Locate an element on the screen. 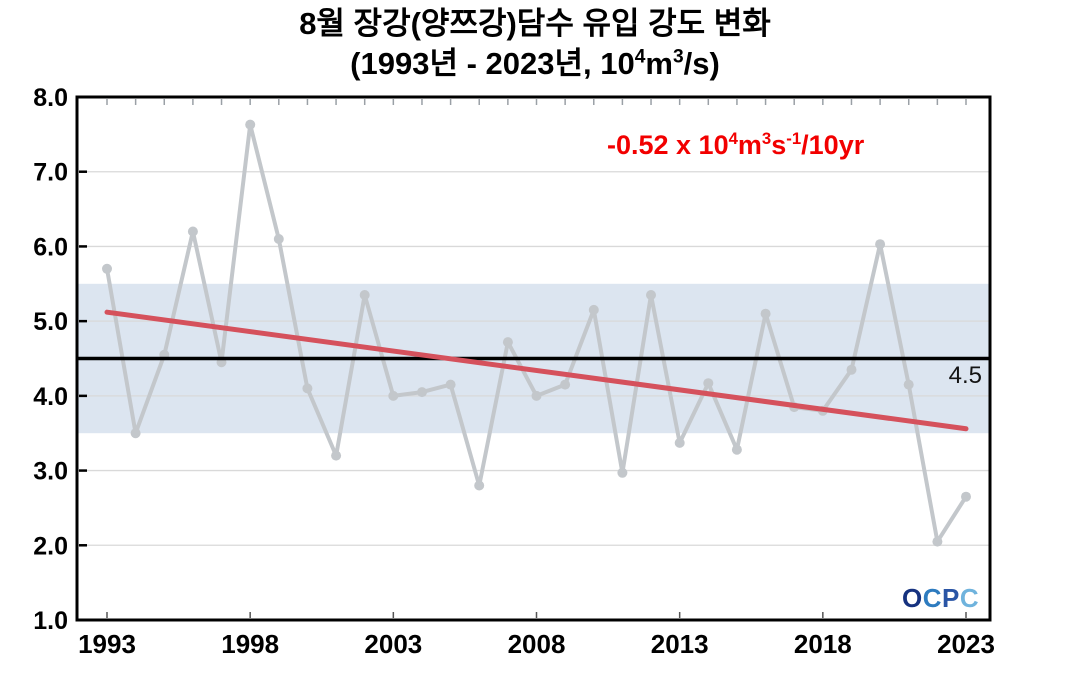  y-axis-tick-label: 2.0 is located at coordinates (50, 546).